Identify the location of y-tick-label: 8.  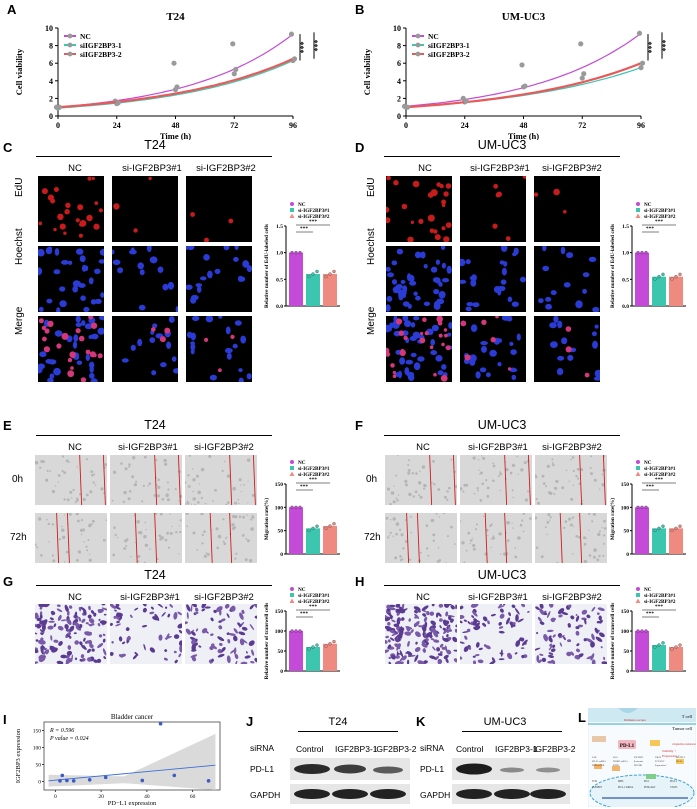
(399, 46).